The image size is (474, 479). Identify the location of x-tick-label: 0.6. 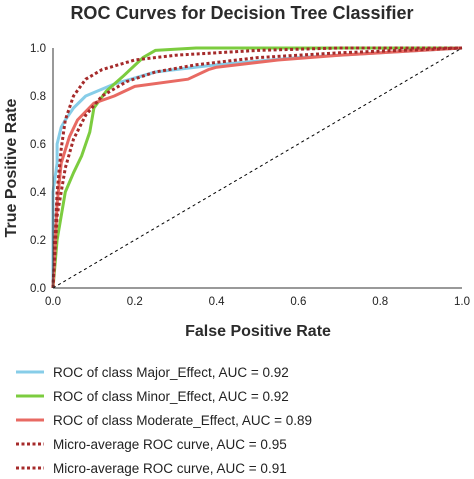
(298, 302).